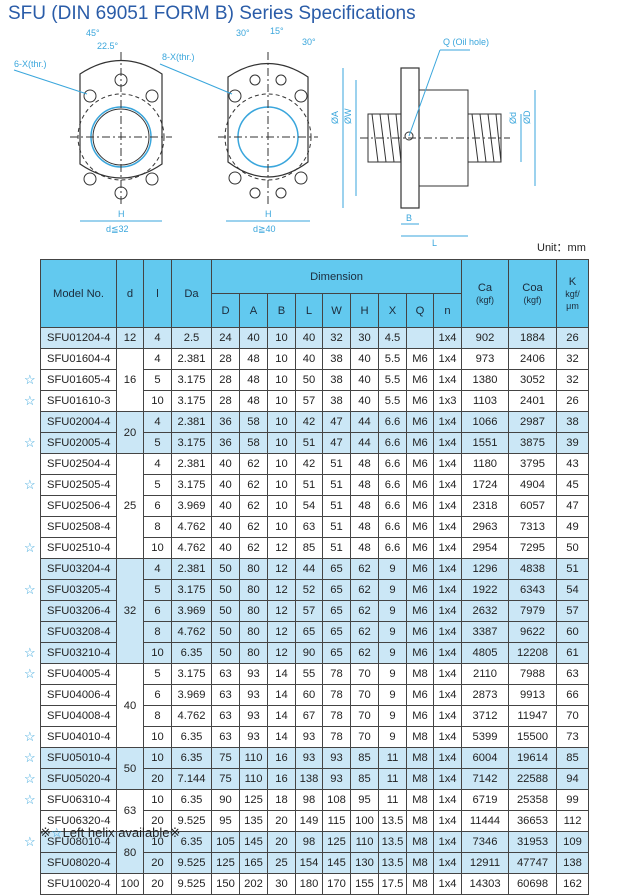 The image size is (619, 895). I want to click on cell-value: 5399, so click(485, 737).